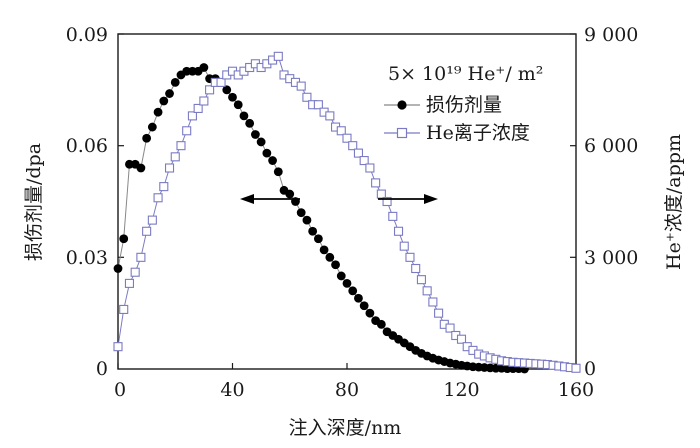 This screenshot has width=700, height=448. I want to click on x-tick-label: 120, so click(461, 390).